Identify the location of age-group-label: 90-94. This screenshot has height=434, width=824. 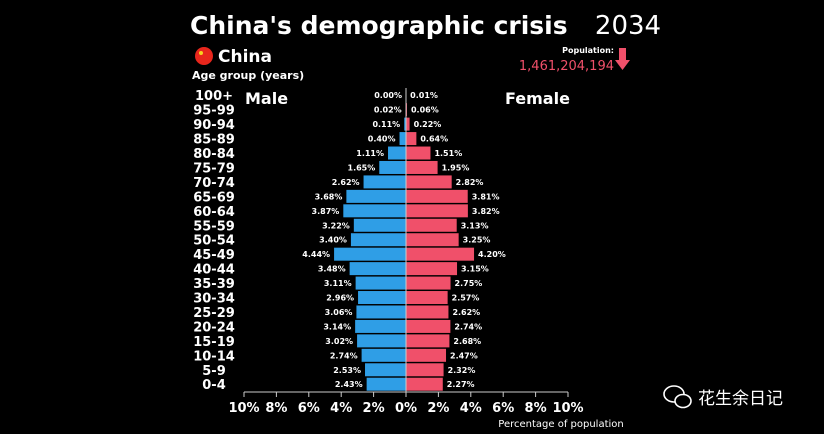
(214, 125).